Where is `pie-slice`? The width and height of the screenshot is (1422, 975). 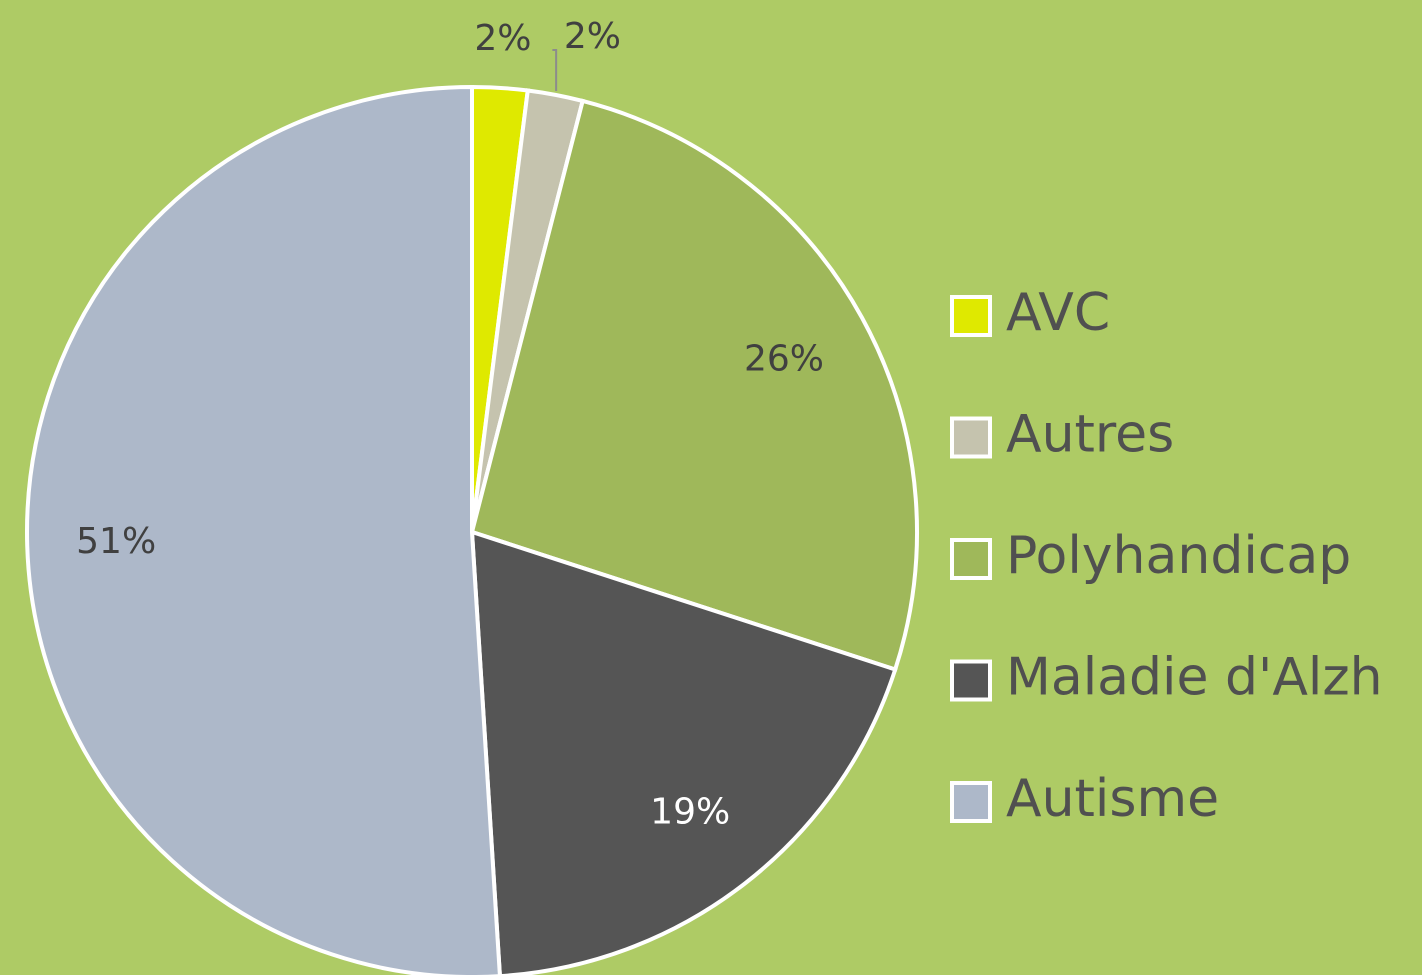
pie-slice is located at coordinates (683, 752).